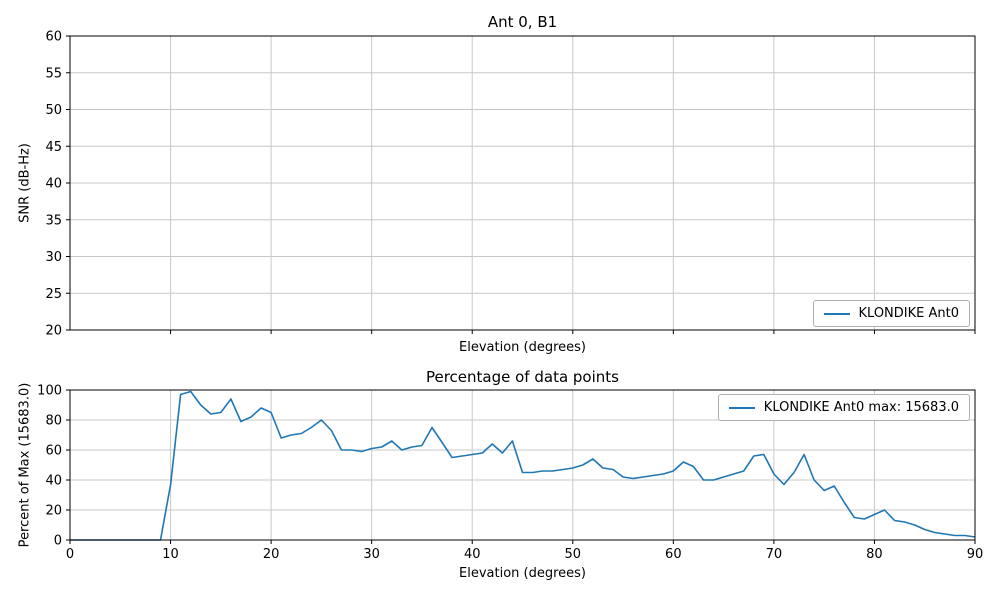 The width and height of the screenshot is (1000, 600). What do you see at coordinates (170, 554) in the screenshot?
I see `svg-text: 10` at bounding box center [170, 554].